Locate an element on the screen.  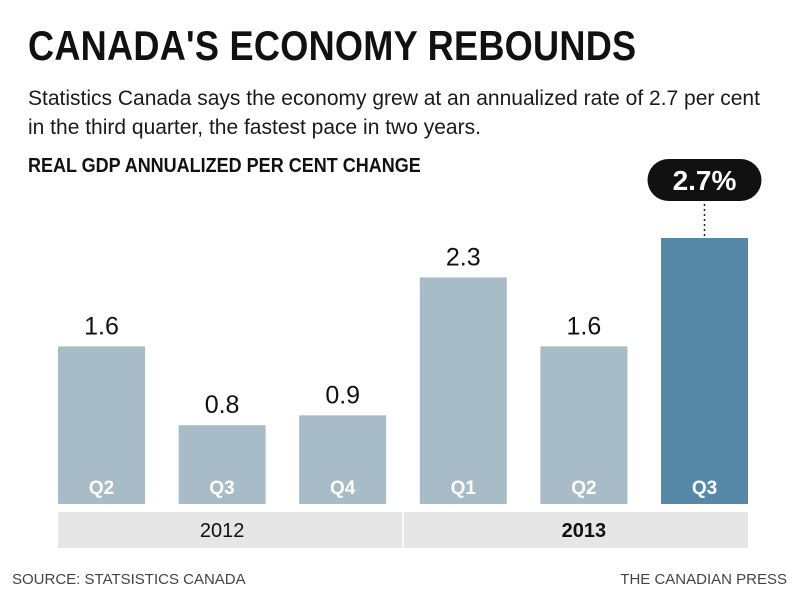
callout-badge is located at coordinates (704, 180).